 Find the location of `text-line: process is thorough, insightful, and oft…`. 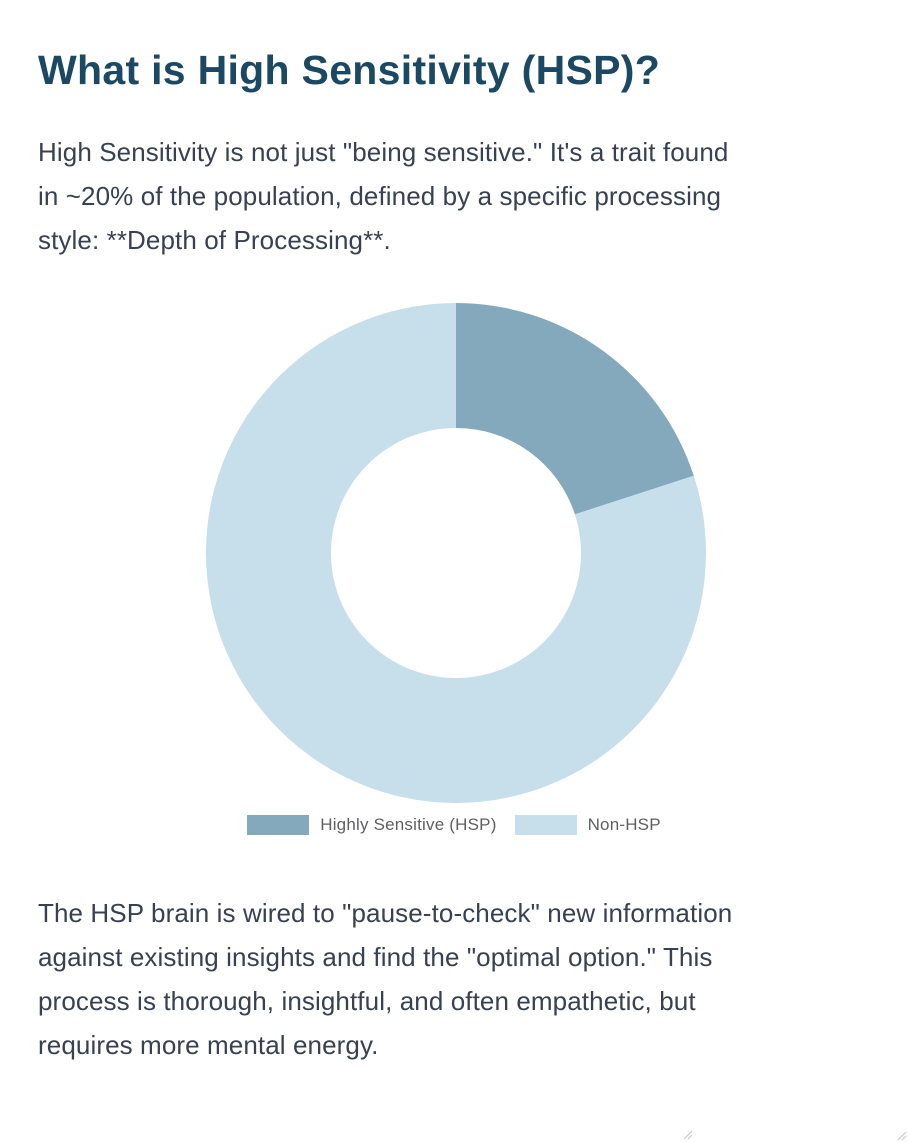

text-line: process is thorough, insightful, and oft… is located at coordinates (367, 1001).